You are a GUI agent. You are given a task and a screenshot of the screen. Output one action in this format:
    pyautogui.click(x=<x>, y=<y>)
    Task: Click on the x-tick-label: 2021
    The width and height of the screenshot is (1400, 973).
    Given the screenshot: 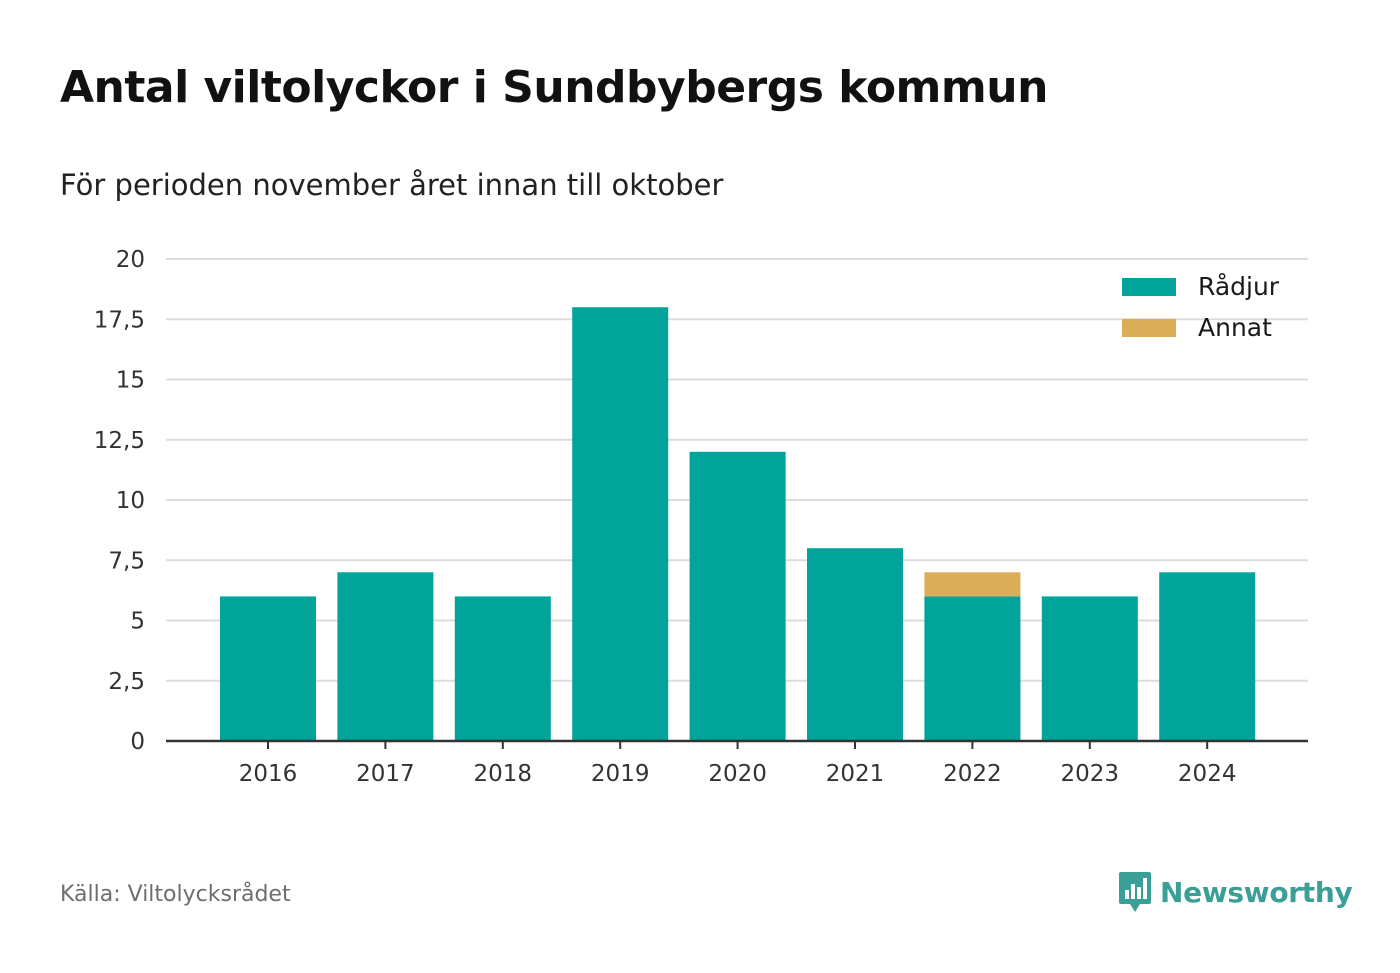 What is the action you would take?
    pyautogui.click(x=855, y=774)
    